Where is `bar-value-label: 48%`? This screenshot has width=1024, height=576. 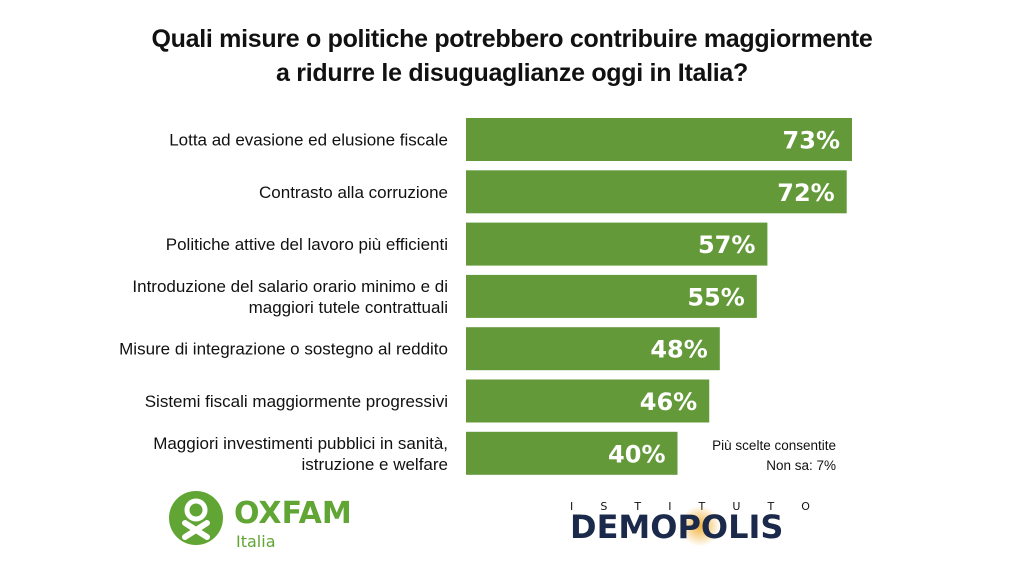 bar-value-label: 48% is located at coordinates (678, 350).